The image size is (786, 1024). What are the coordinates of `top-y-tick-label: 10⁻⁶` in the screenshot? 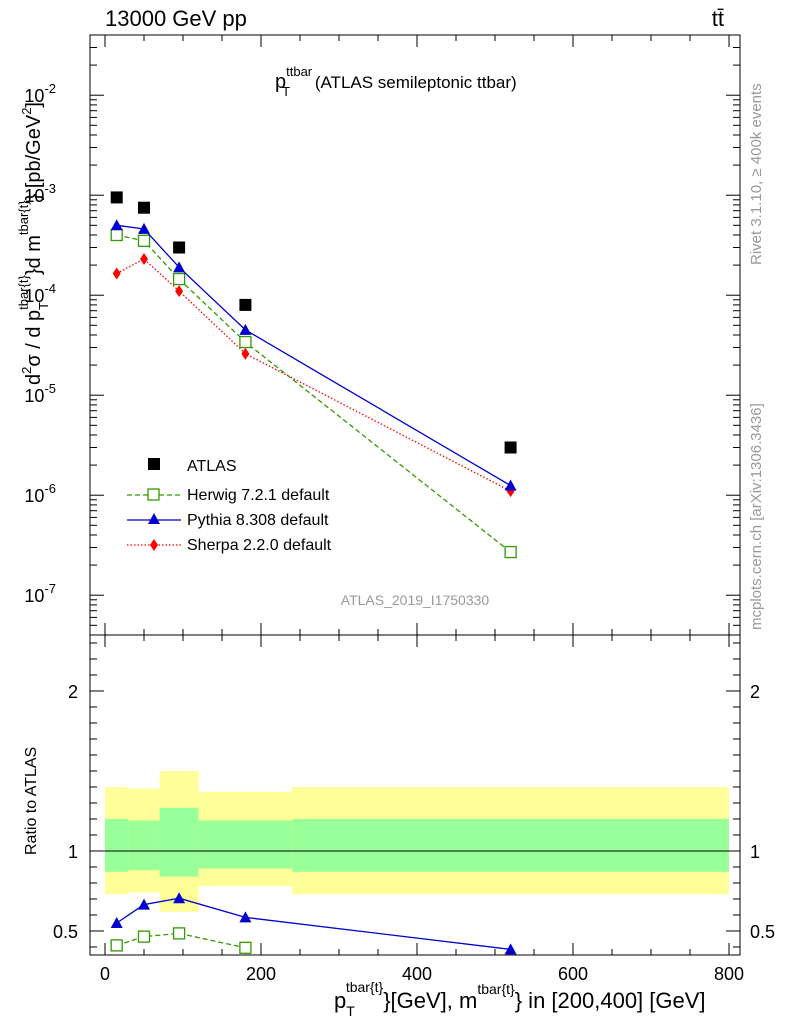 It's located at (40, 493).